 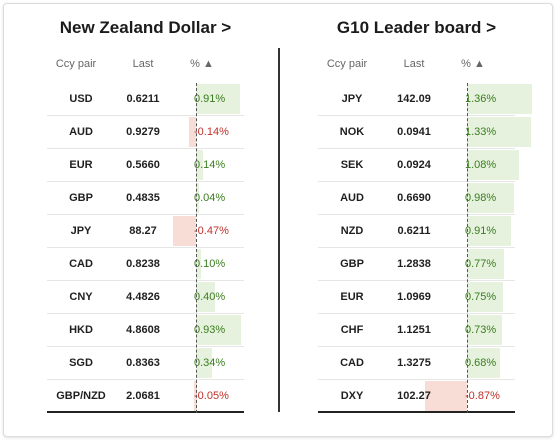 I want to click on ccy-pair-cell: SGD, so click(x=81, y=363).